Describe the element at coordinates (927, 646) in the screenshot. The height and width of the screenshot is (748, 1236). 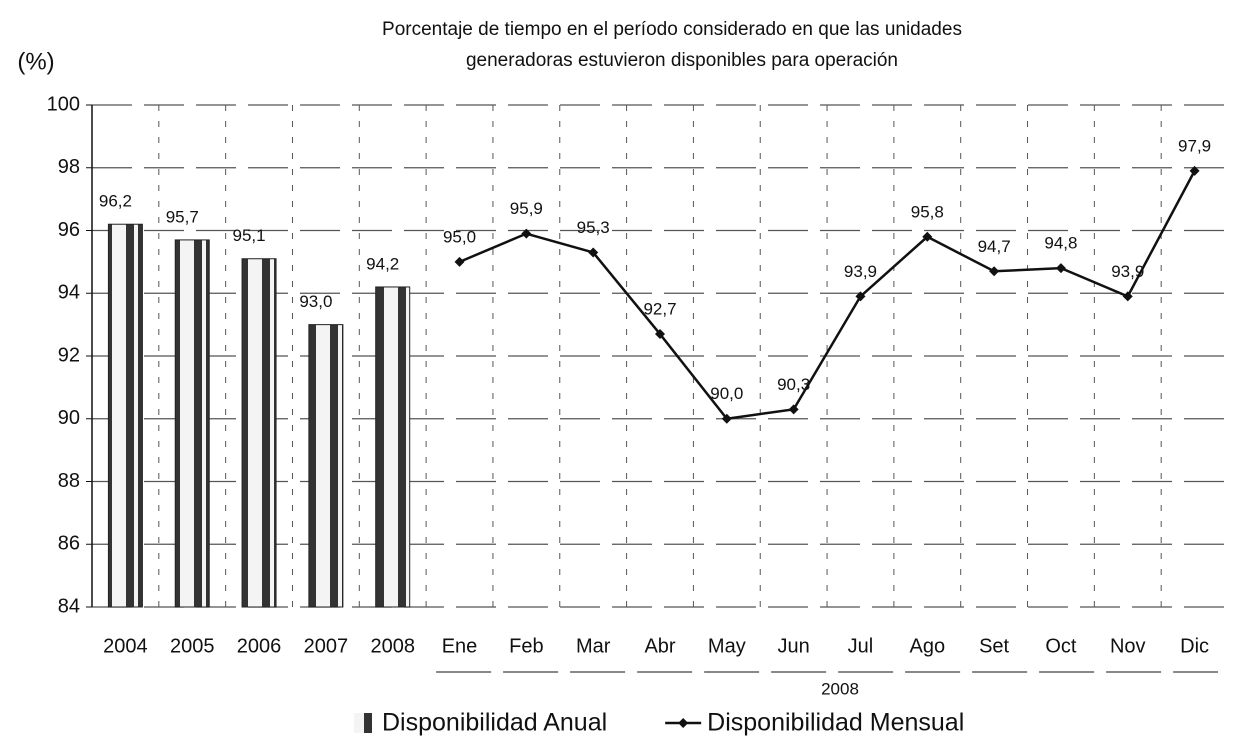
I see `x-tick-label: Ago` at that location.